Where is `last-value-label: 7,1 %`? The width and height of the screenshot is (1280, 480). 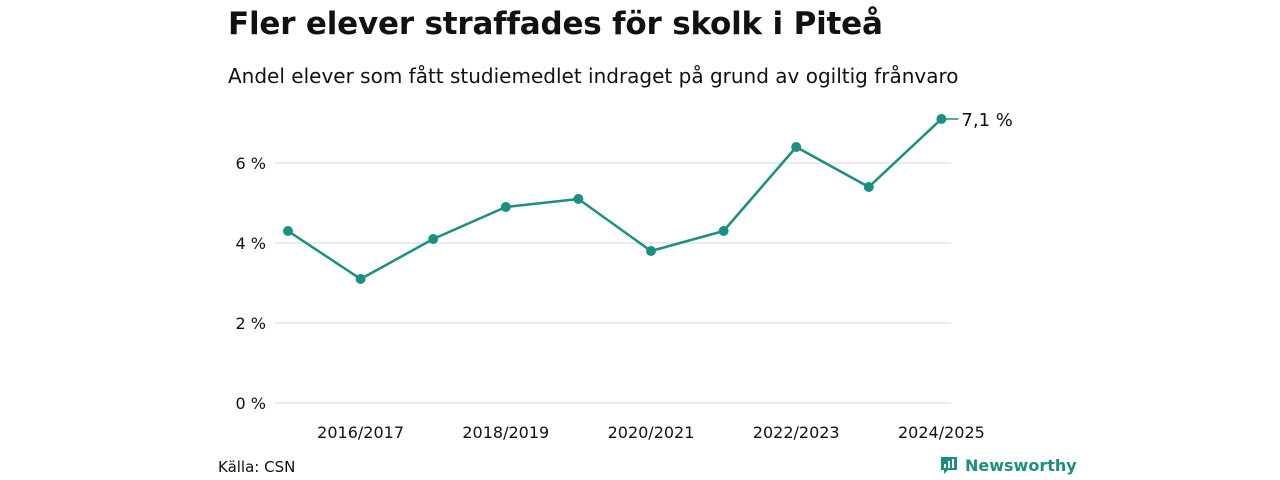 last-value-label: 7,1 % is located at coordinates (986, 120).